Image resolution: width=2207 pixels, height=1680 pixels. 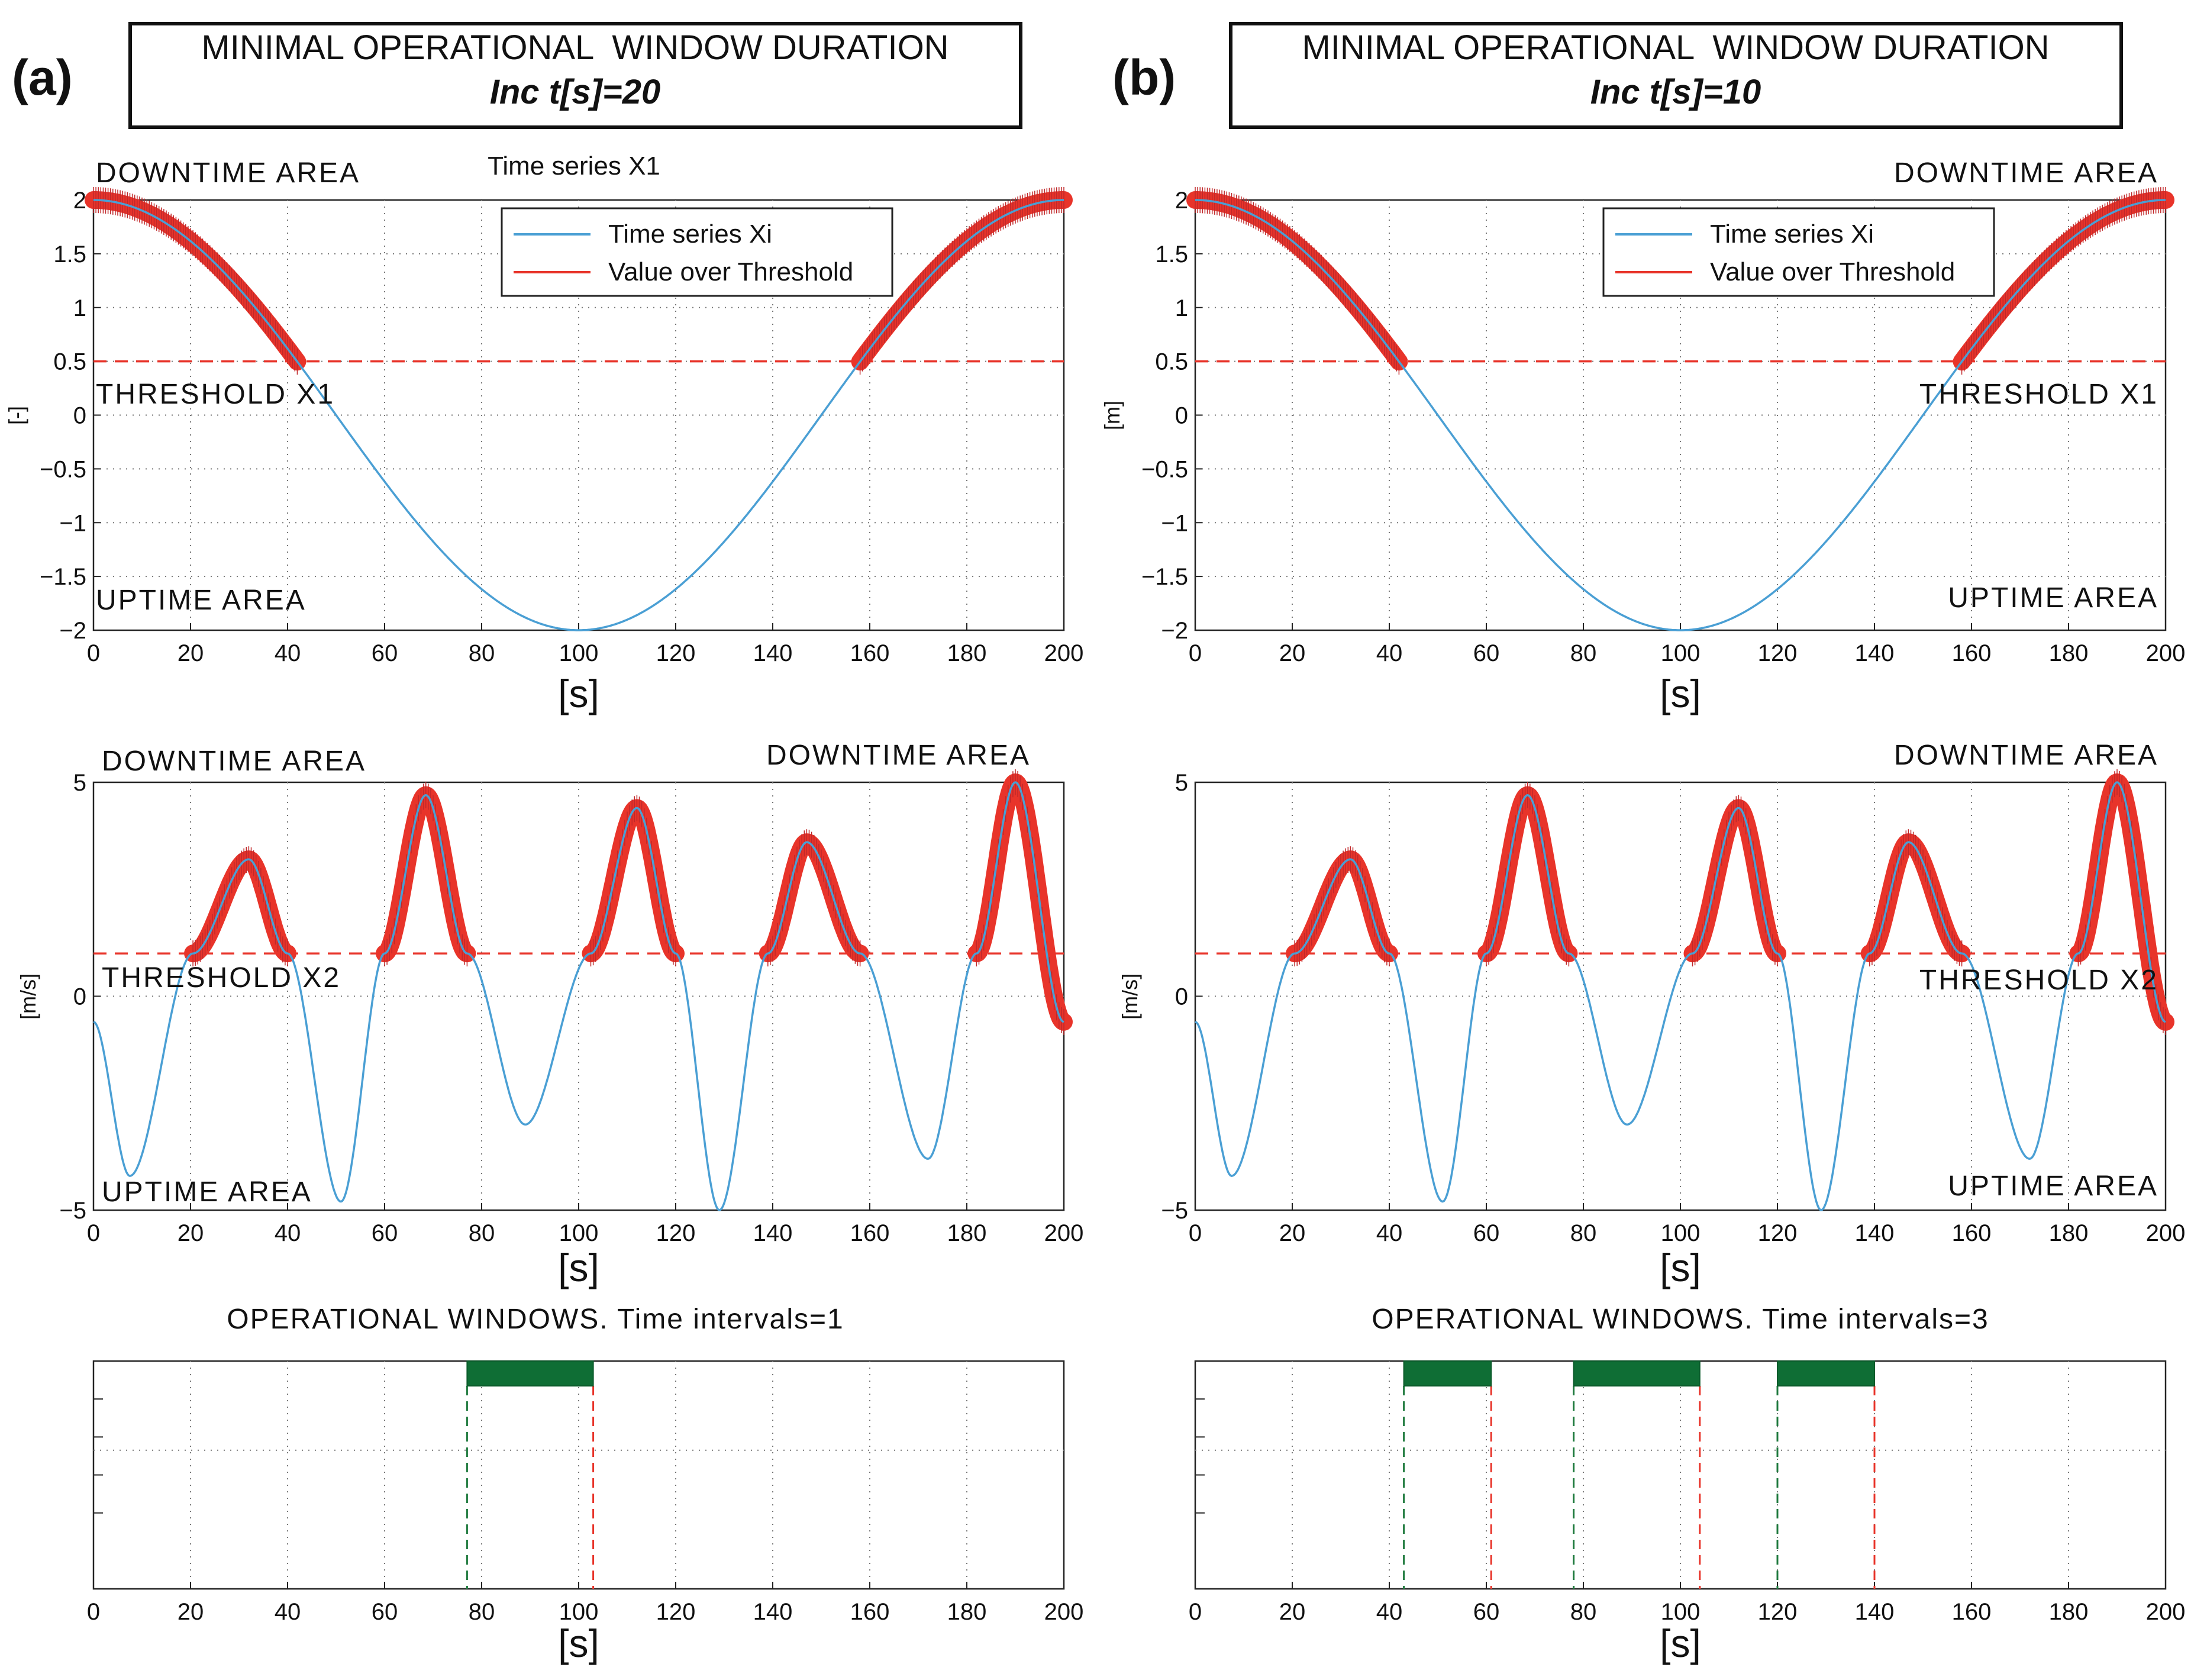 What do you see at coordinates (870, 1233) in the screenshot?
I see `chart-a-x2-xtick-label: 160` at bounding box center [870, 1233].